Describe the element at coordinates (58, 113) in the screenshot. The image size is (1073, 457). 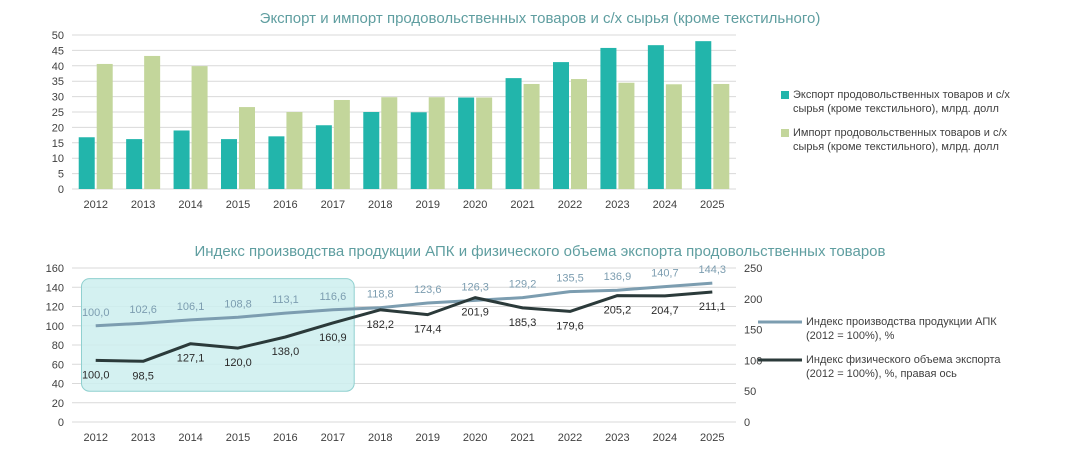
I see `bar-y-tick-label: 25` at that location.